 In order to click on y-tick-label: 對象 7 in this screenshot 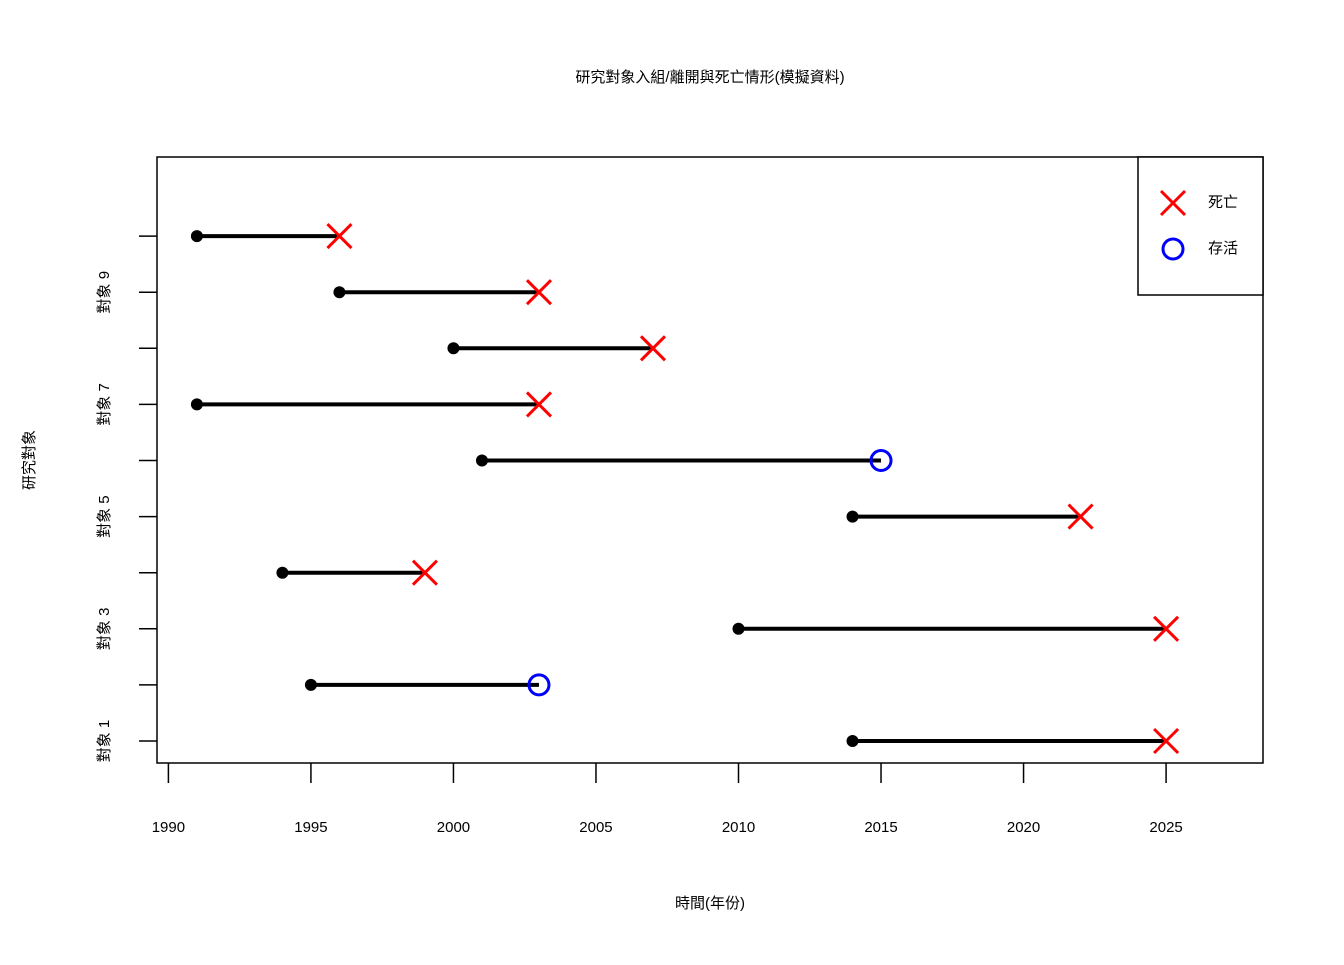, I will do `click(104, 404)`.